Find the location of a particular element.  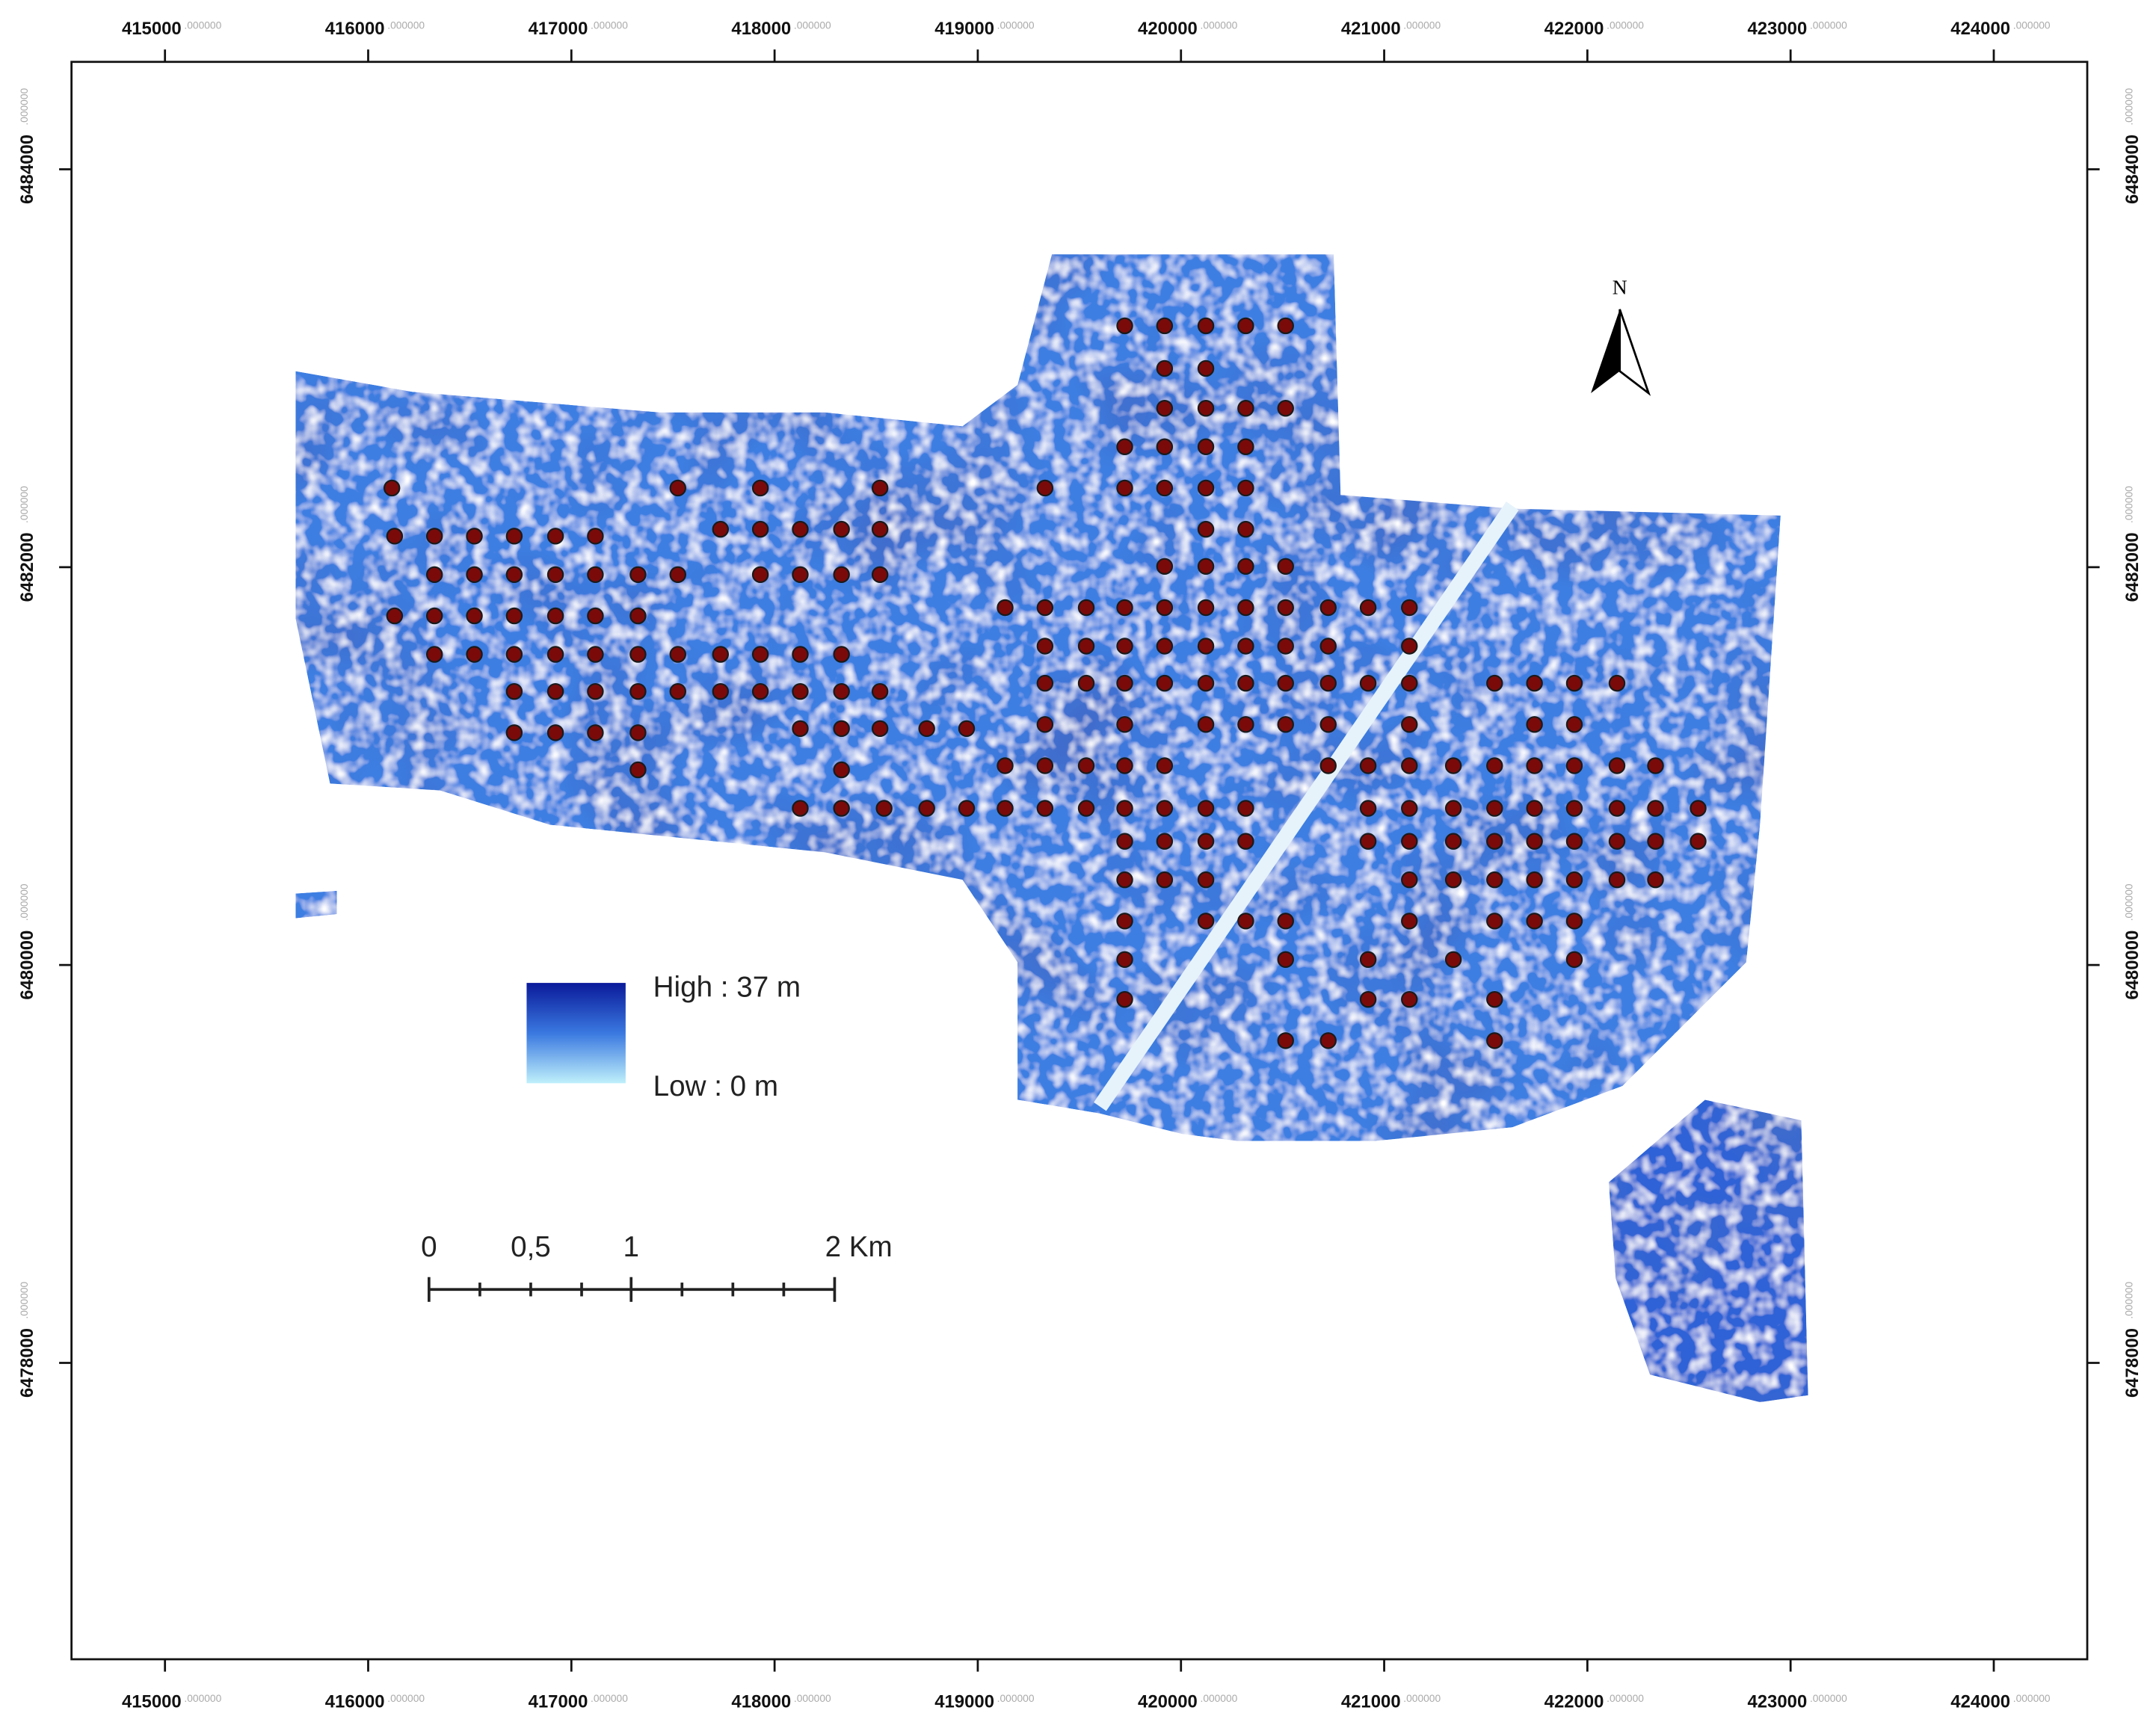

x-tick-label: 416000 is located at coordinates (355, 29).